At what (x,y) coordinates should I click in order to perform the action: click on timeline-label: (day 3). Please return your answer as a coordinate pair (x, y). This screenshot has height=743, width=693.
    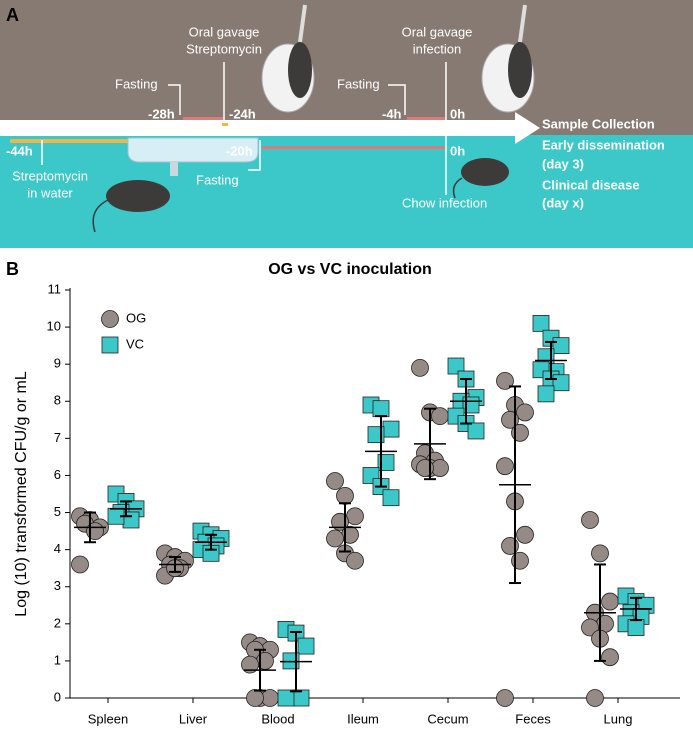
    Looking at the image, I should click on (563, 163).